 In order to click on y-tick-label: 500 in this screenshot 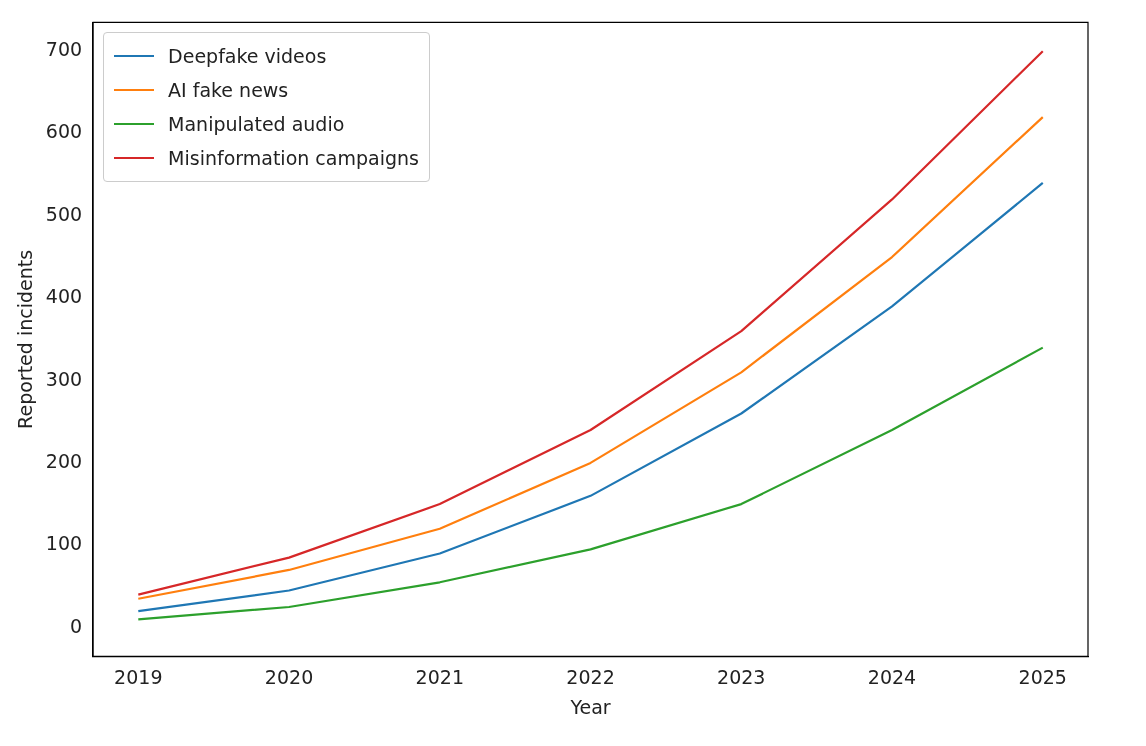, I will do `click(64, 213)`.